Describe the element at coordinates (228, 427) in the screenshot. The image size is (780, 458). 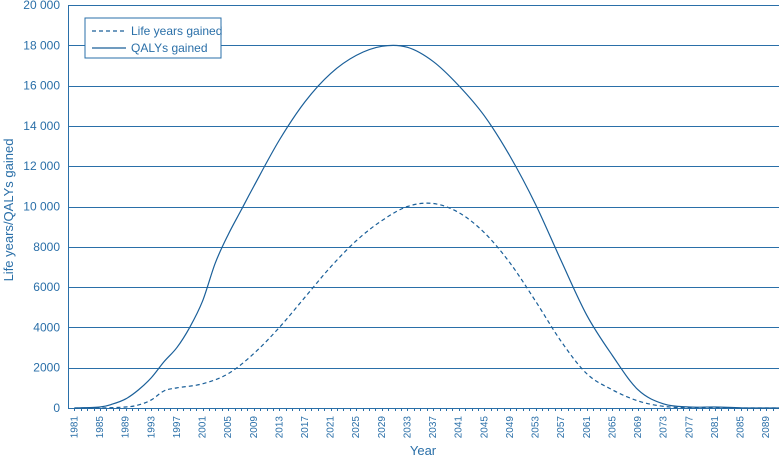
I see `x-tick-label: 2005` at that location.